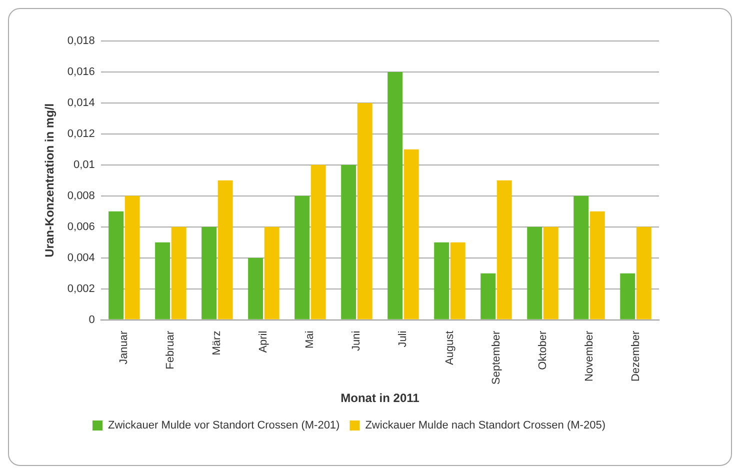  I want to click on x-tick-label: Oktober, so click(542, 350).